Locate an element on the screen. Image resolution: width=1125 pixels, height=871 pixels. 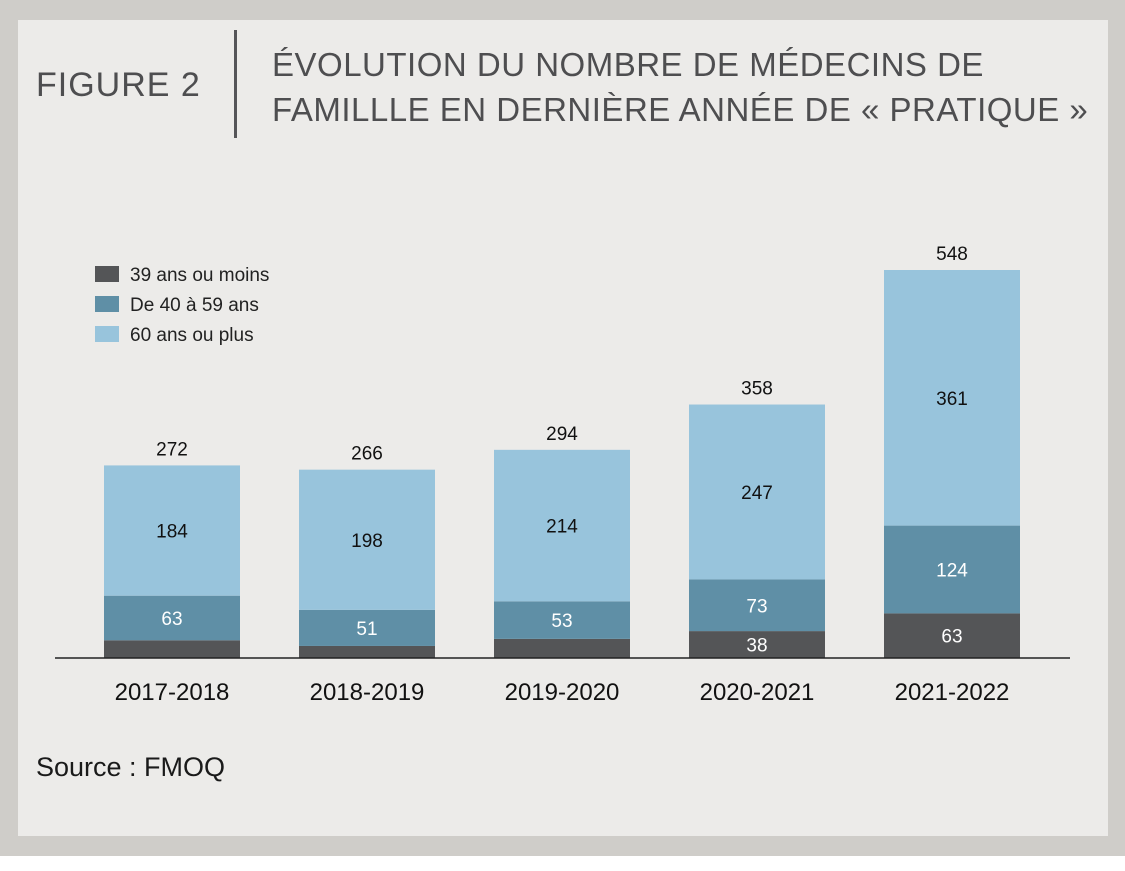
data-label: 214 is located at coordinates (562, 527).